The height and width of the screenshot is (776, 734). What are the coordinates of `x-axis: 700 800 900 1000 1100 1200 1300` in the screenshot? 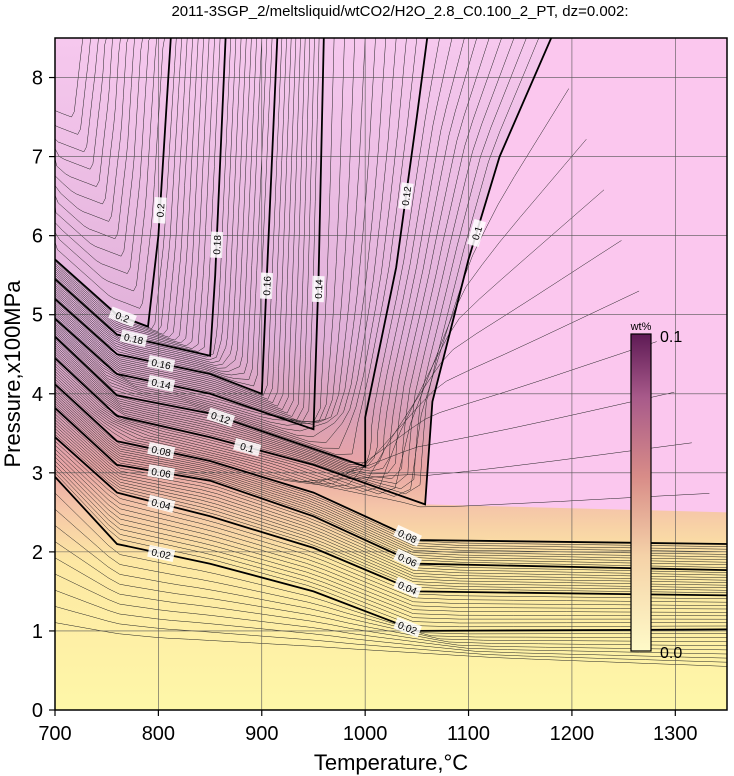 It's located at (368, 727).